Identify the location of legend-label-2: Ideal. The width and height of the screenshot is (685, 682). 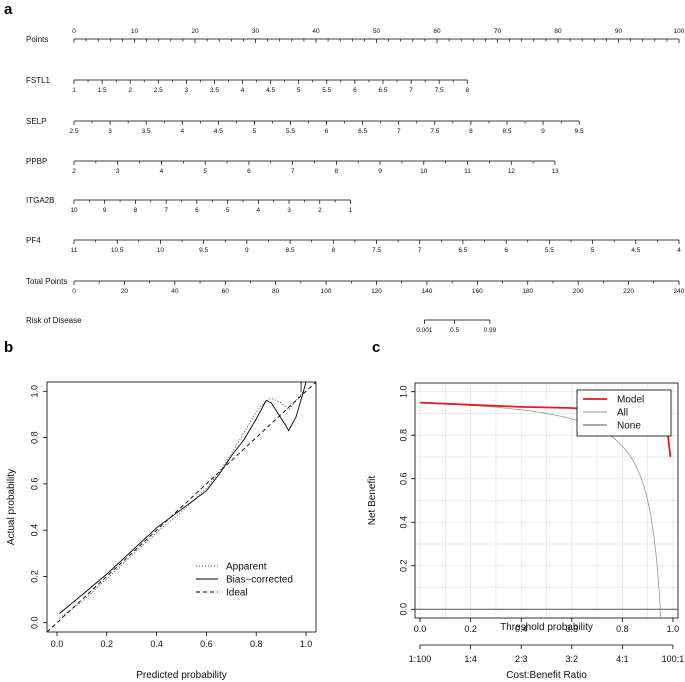
(237, 593).